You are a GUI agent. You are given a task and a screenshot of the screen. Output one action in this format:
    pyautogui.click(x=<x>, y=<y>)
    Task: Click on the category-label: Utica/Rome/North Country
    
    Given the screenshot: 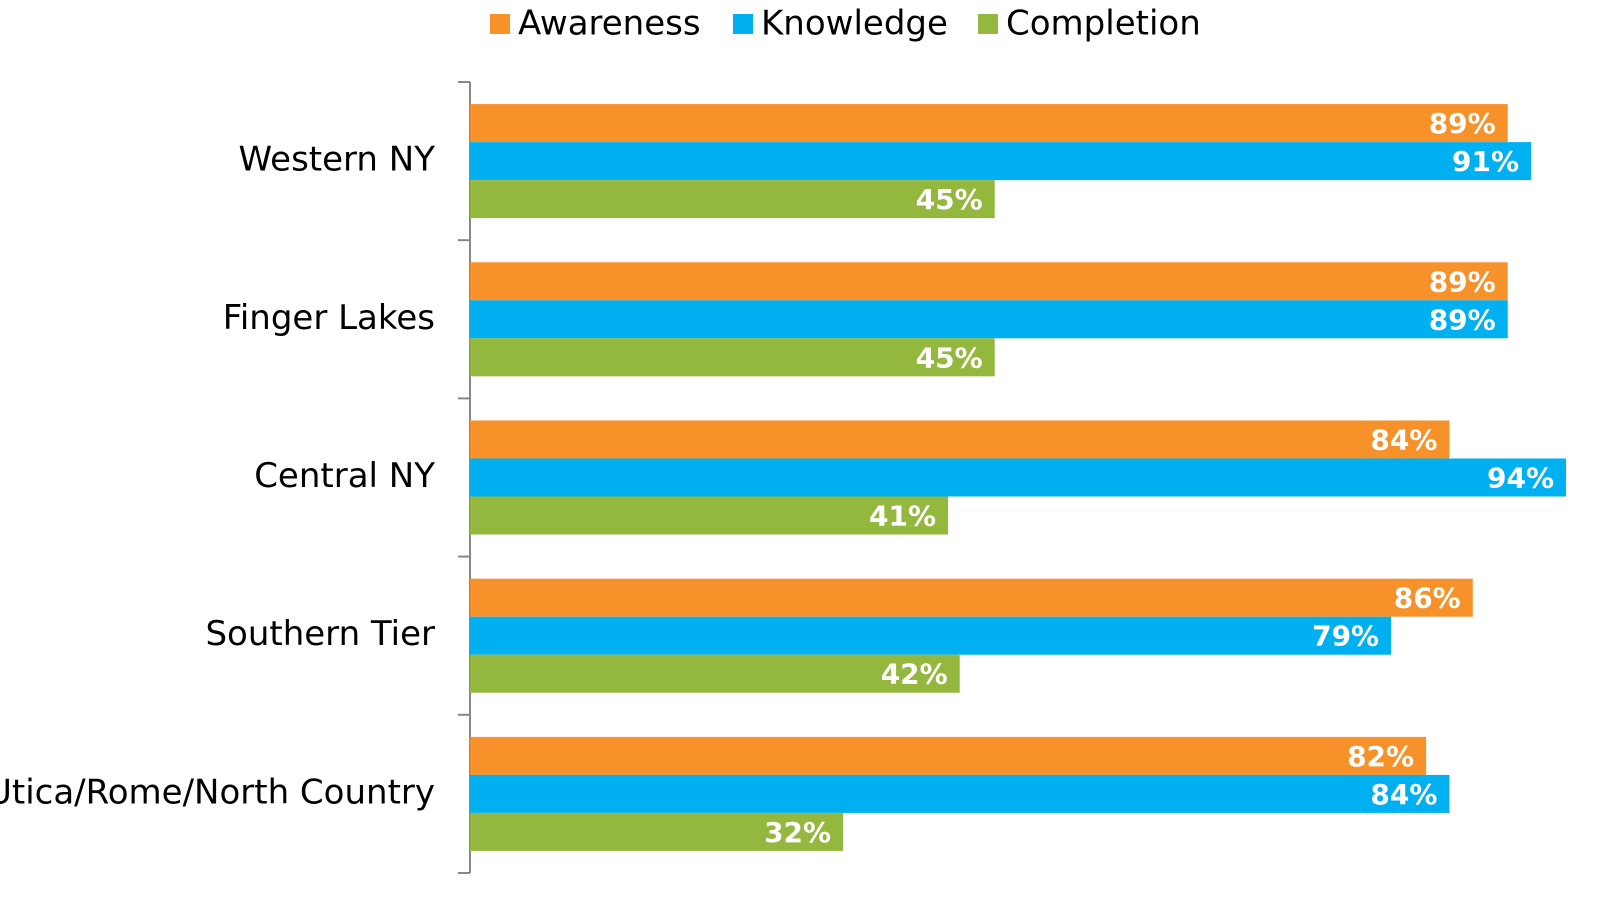 What is the action you would take?
    pyautogui.click(x=217, y=792)
    